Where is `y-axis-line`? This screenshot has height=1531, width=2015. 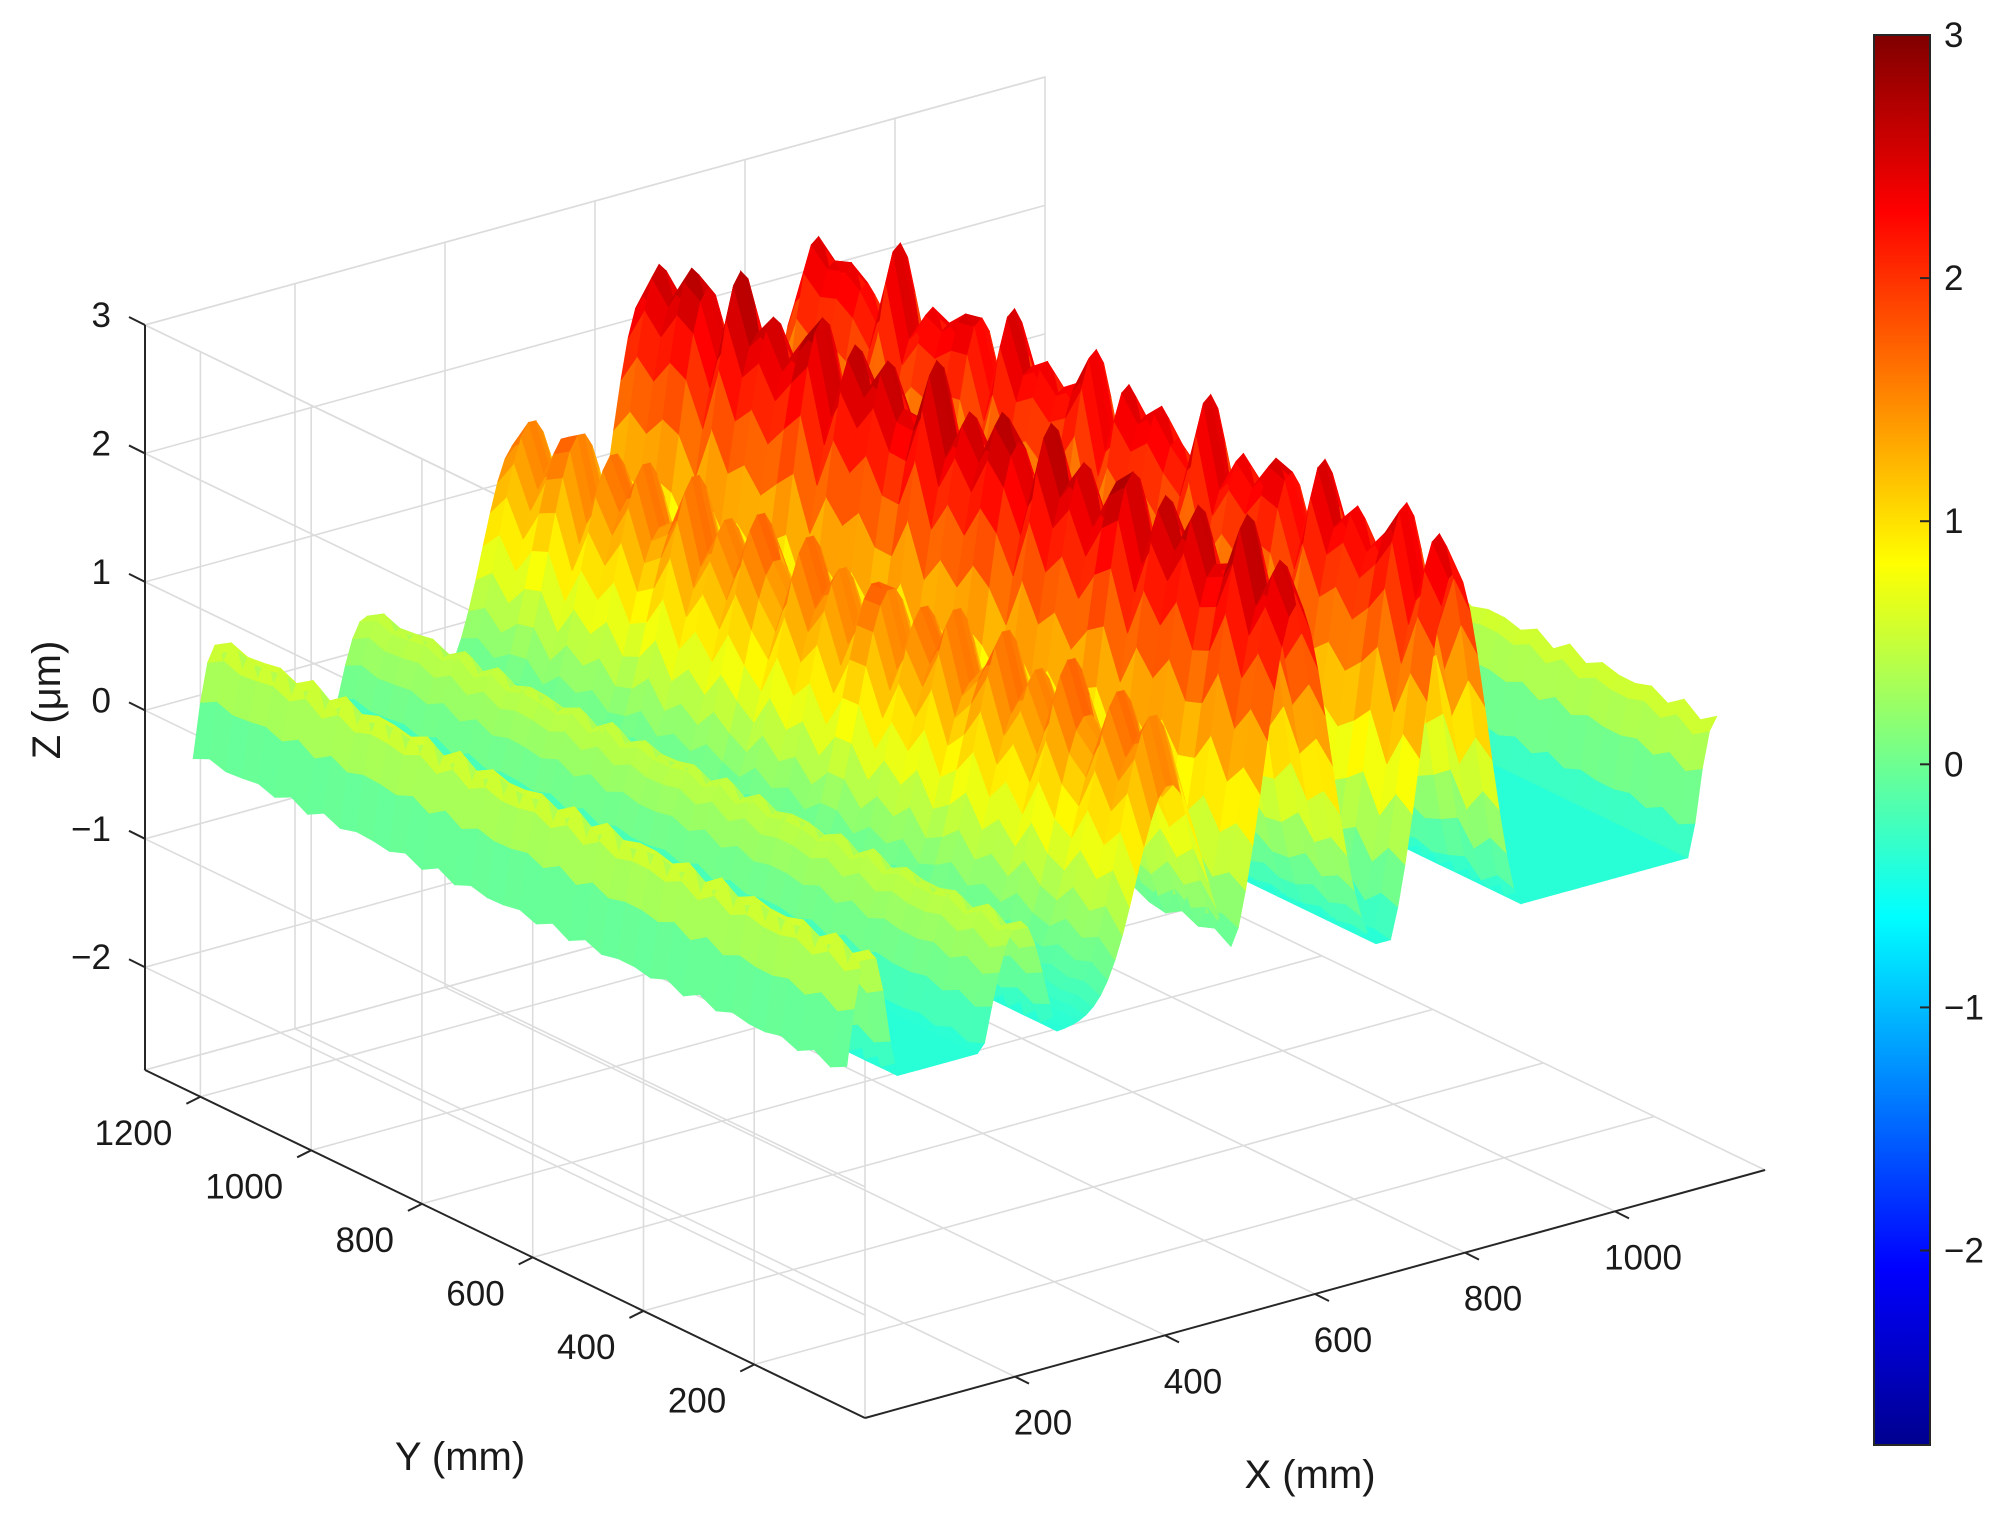 y-axis-line is located at coordinates (505, 1244).